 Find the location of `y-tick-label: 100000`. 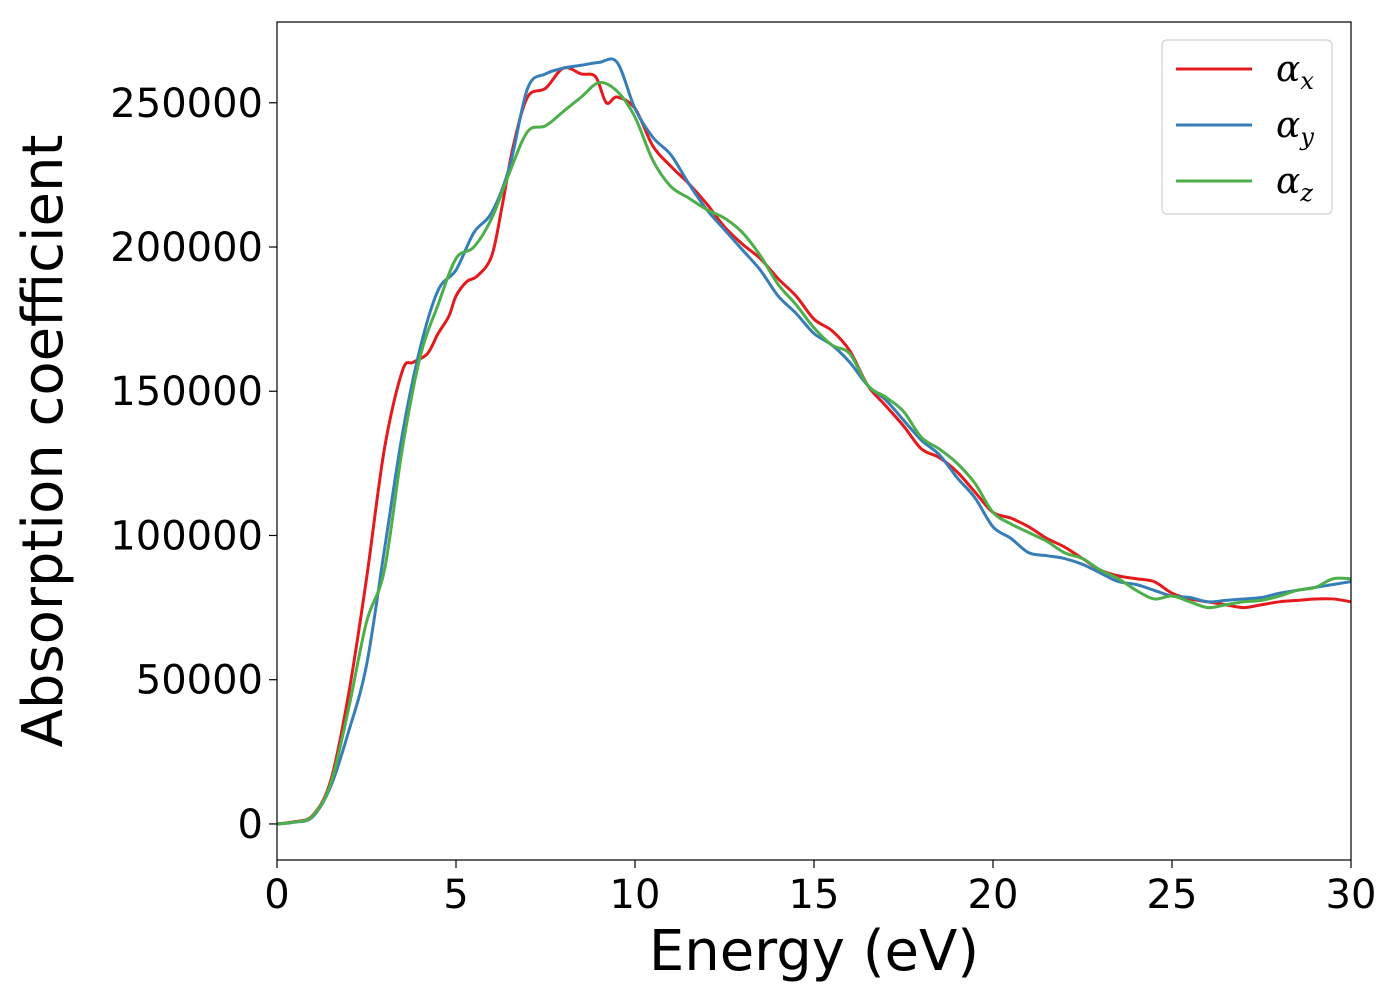

y-tick-label: 100000 is located at coordinates (186, 536).